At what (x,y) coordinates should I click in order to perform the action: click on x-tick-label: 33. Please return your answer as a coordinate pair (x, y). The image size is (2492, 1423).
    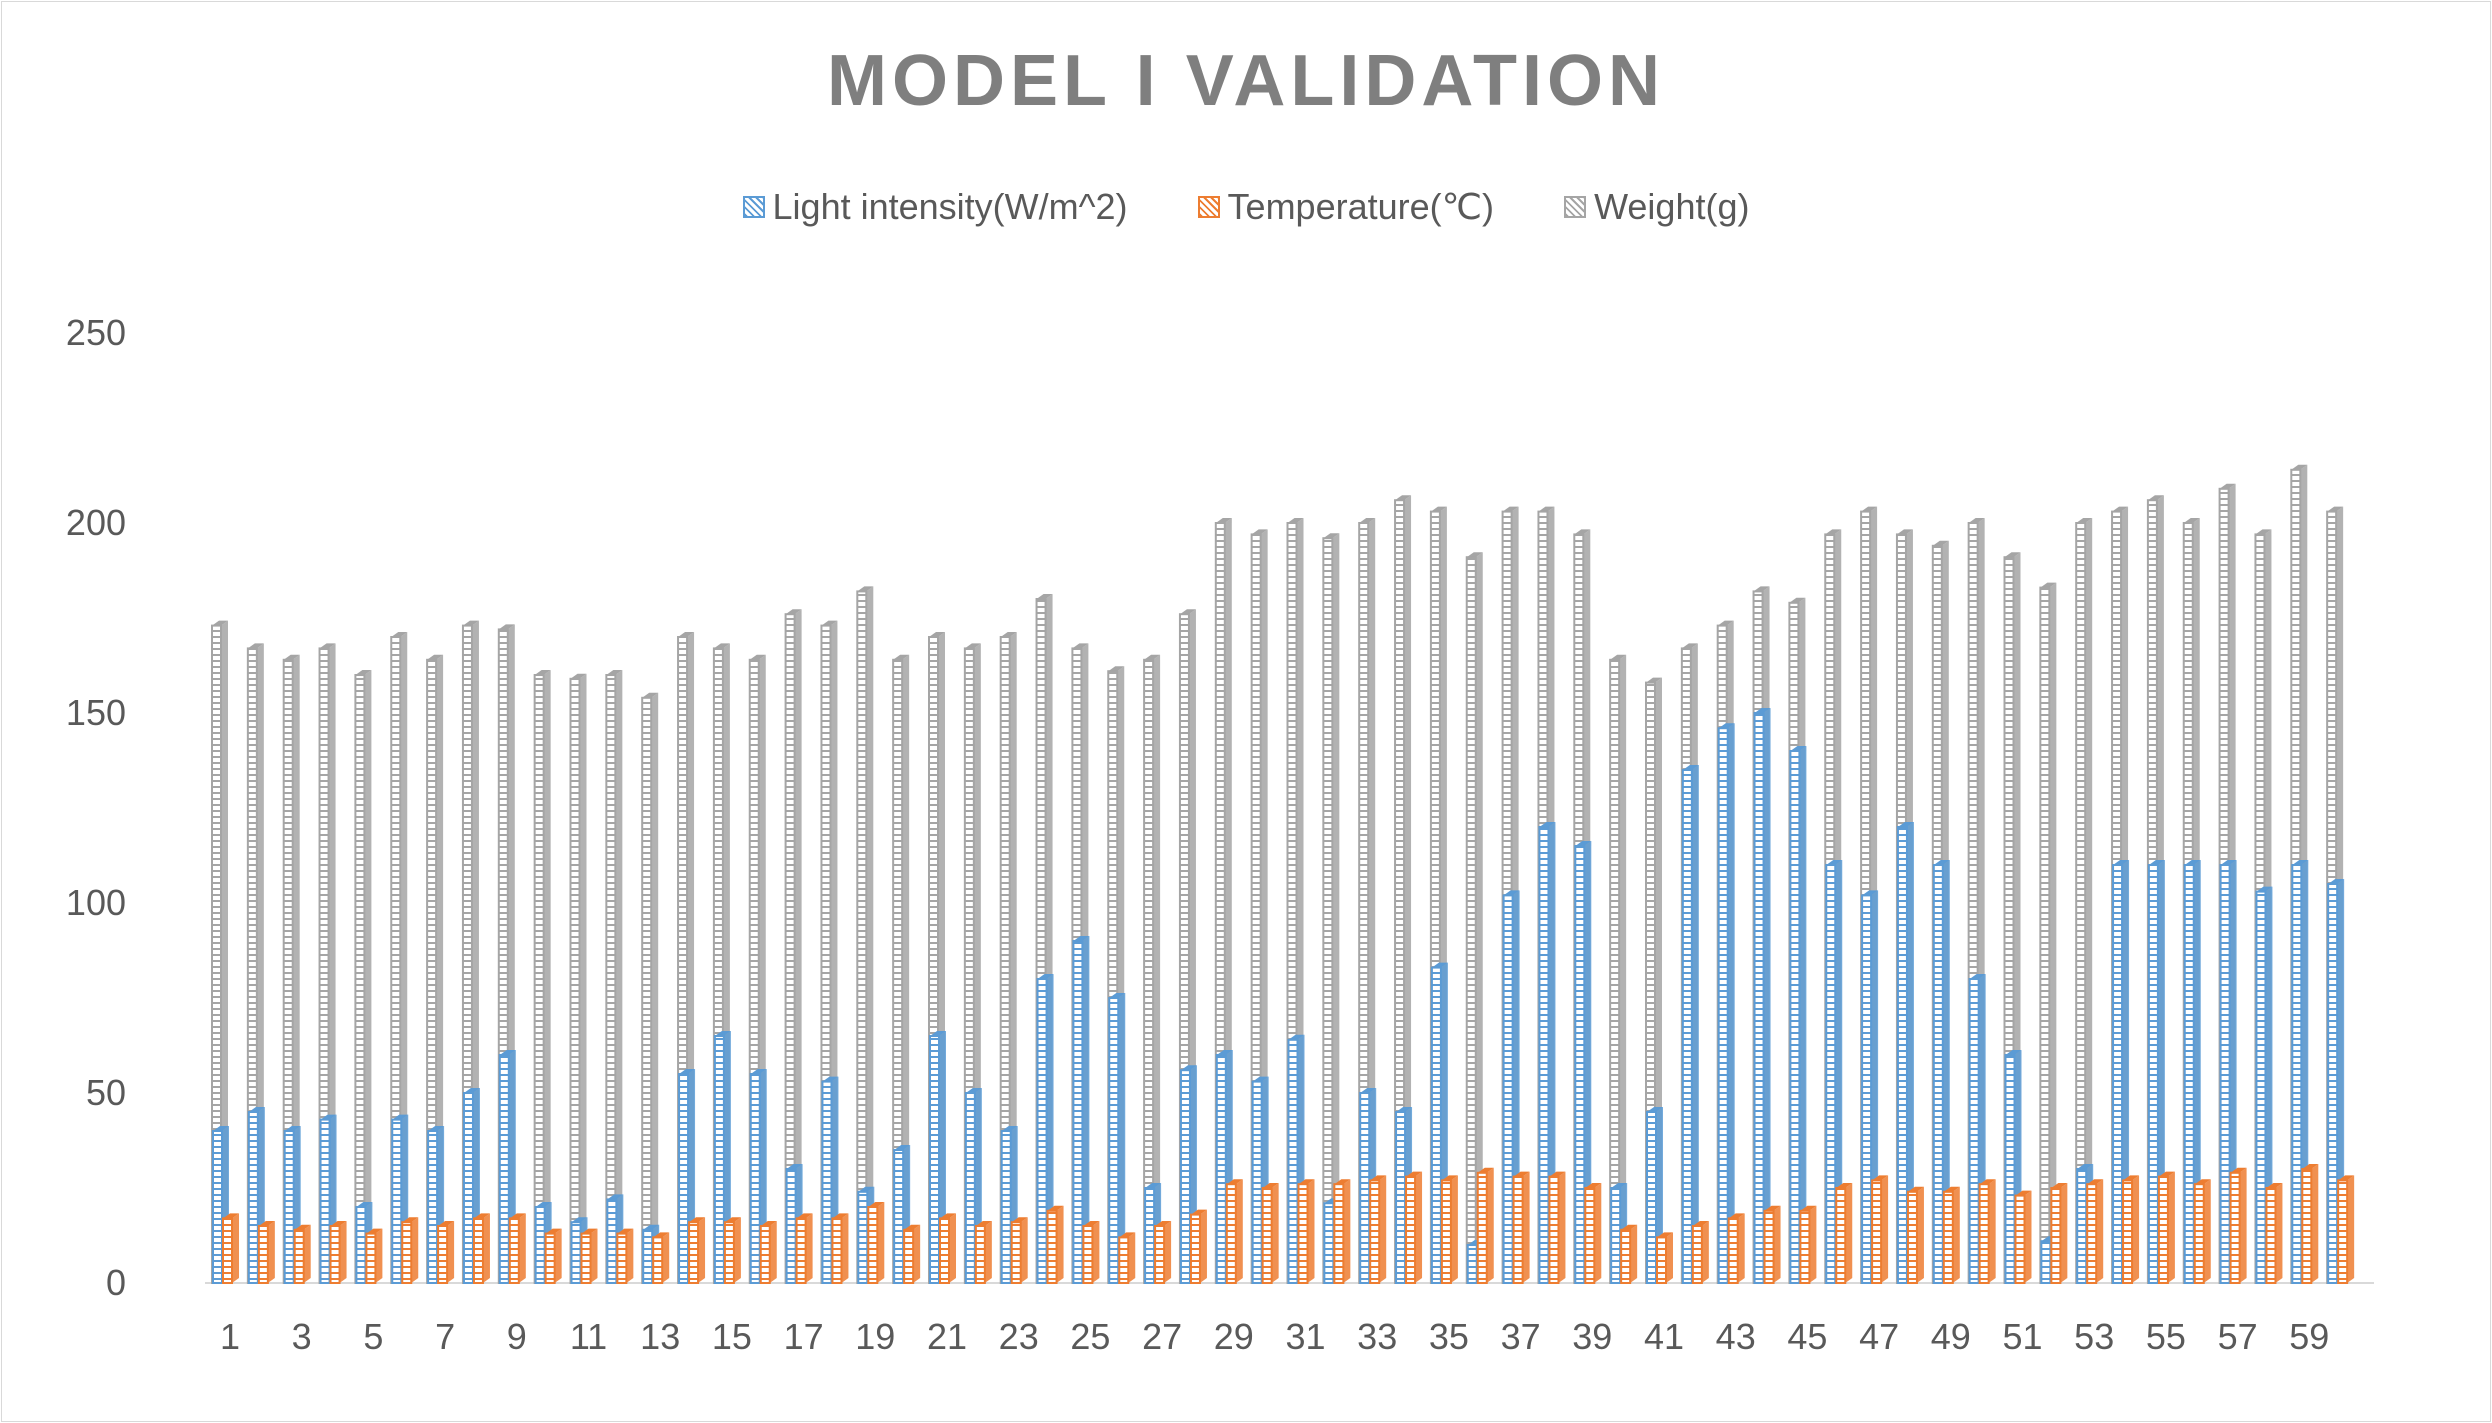
    Looking at the image, I should click on (1377, 1336).